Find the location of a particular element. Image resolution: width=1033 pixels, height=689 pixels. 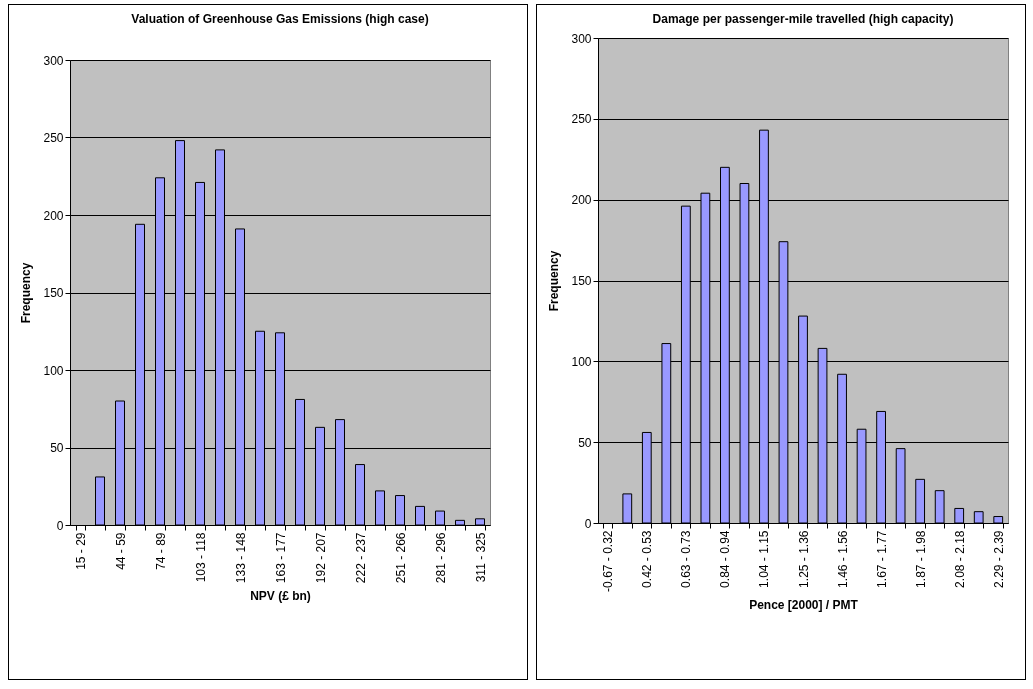

x-tick-label: -0.67 - 0.32 is located at coordinates (608, 561).